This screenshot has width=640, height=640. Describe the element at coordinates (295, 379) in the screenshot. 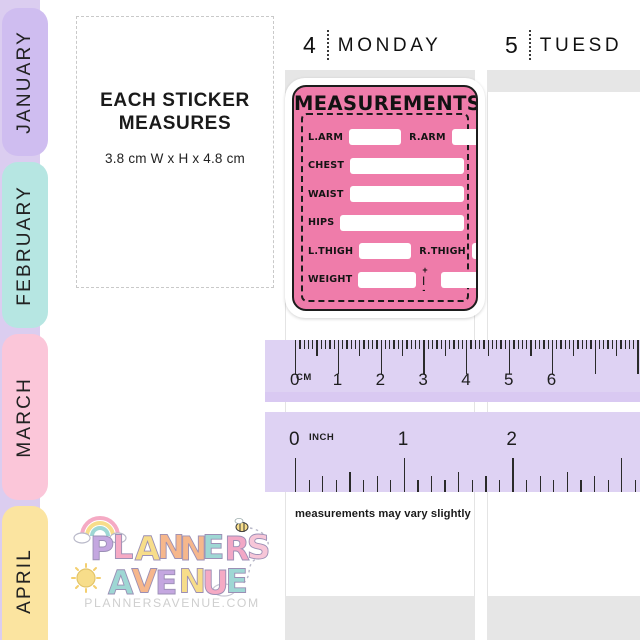

I see `ruler-cm-tick-label: 0` at that location.